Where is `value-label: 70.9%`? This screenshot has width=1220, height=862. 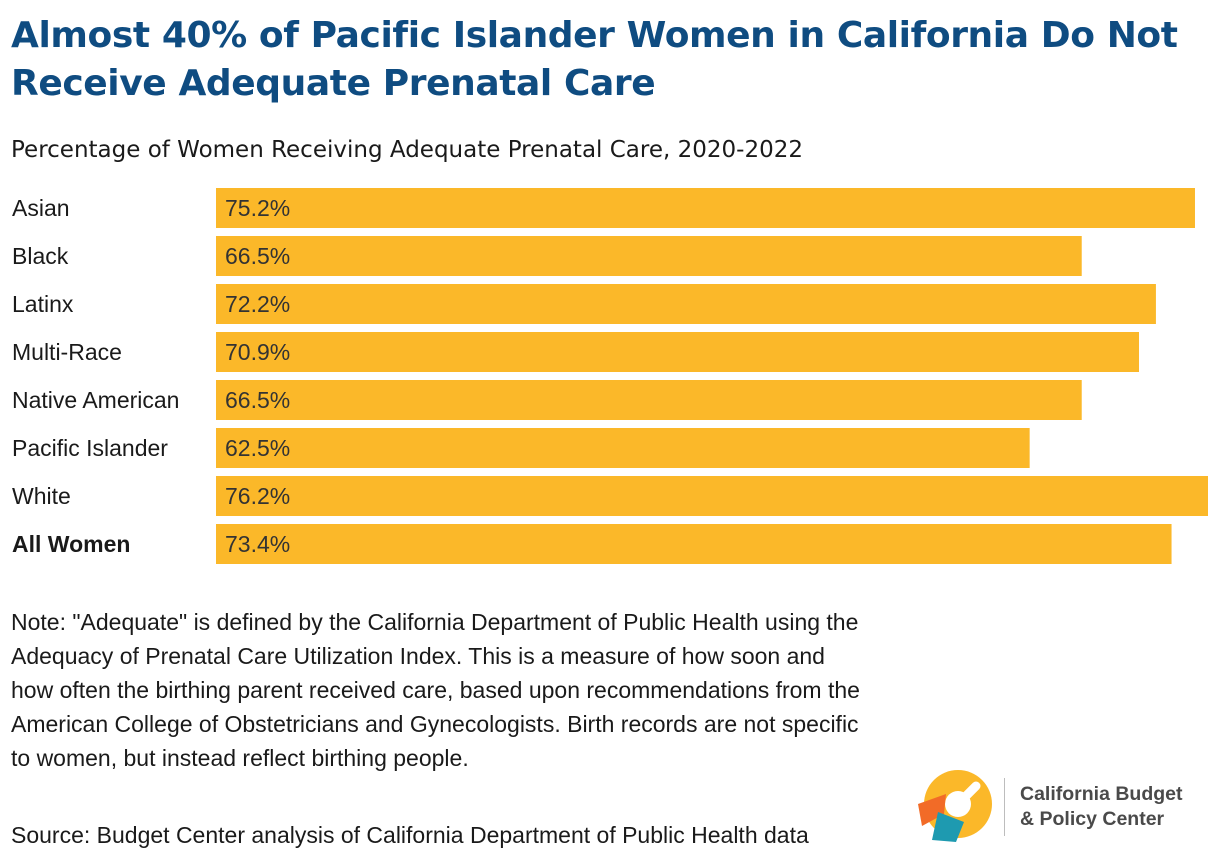
value-label: 70.9% is located at coordinates (257, 352).